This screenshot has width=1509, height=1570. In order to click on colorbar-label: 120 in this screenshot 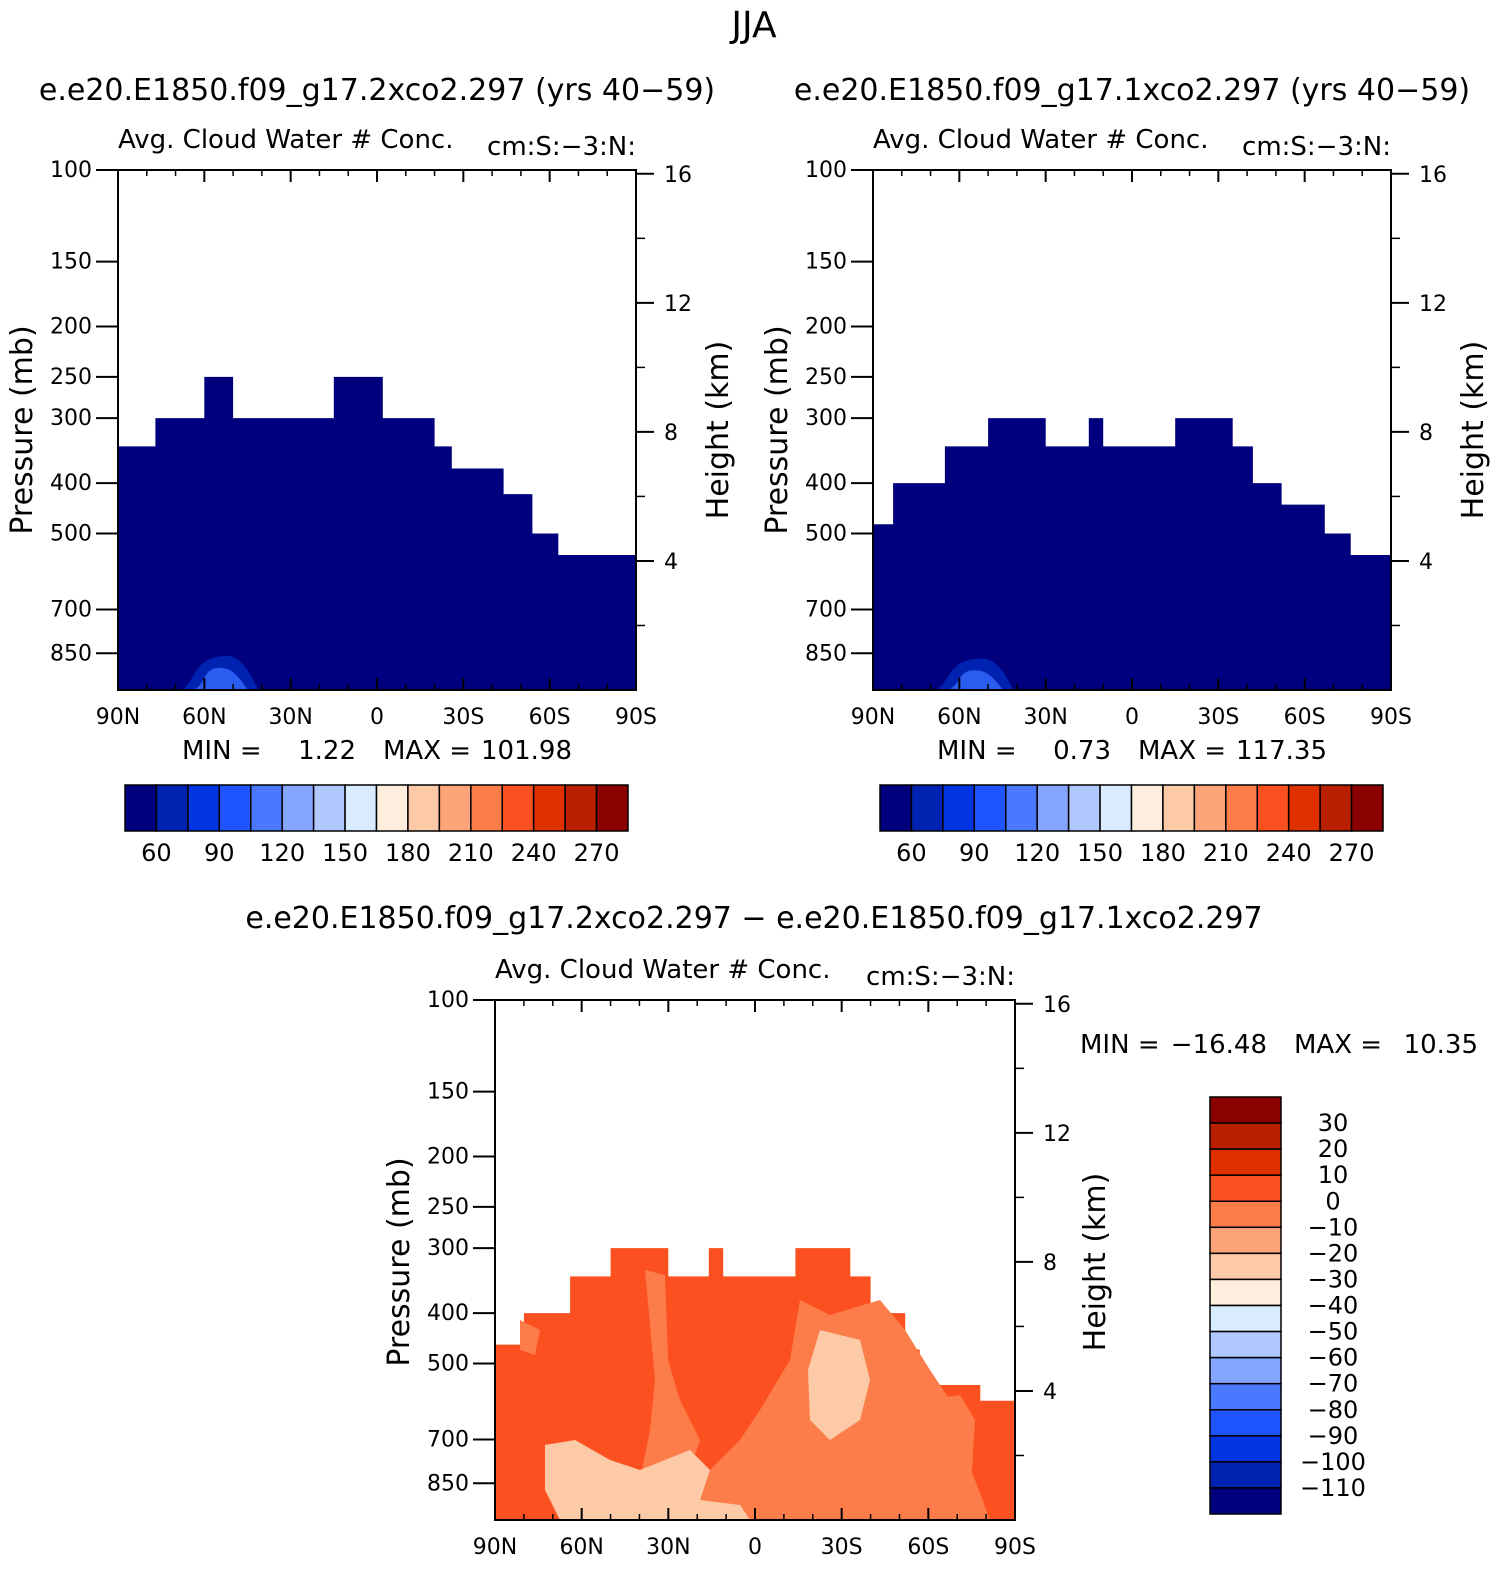, I will do `click(282, 853)`.